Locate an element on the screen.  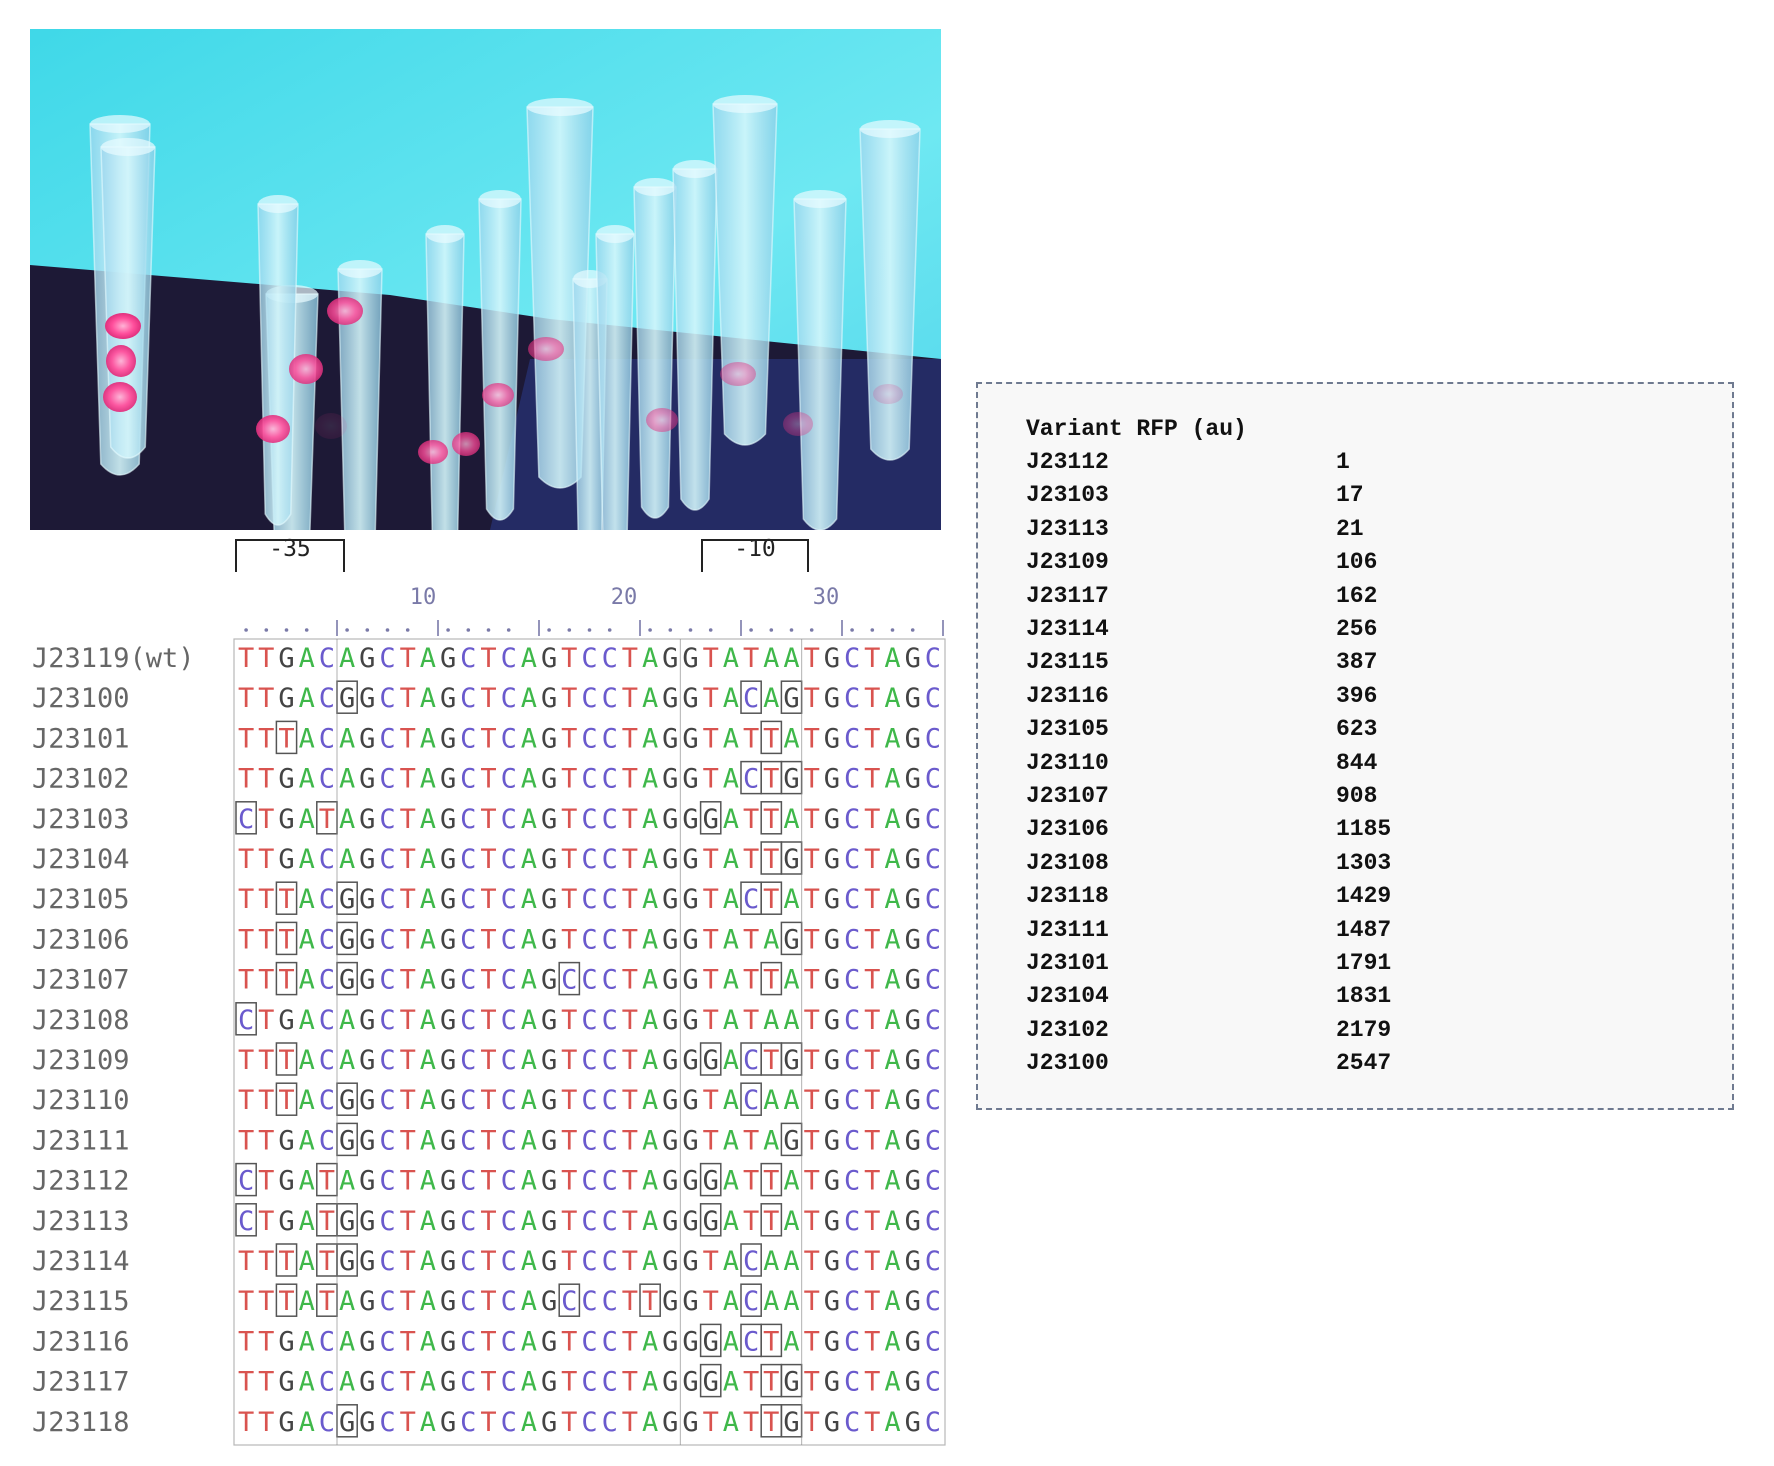
rfp-value: 17 is located at coordinates (1350, 495).